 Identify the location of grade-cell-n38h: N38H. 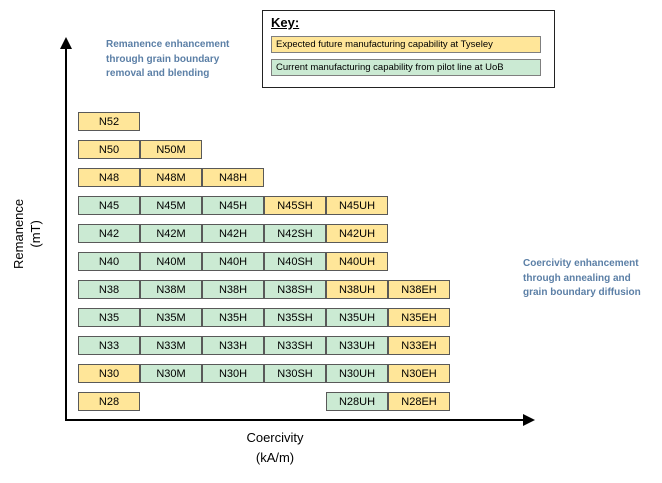
(233, 289).